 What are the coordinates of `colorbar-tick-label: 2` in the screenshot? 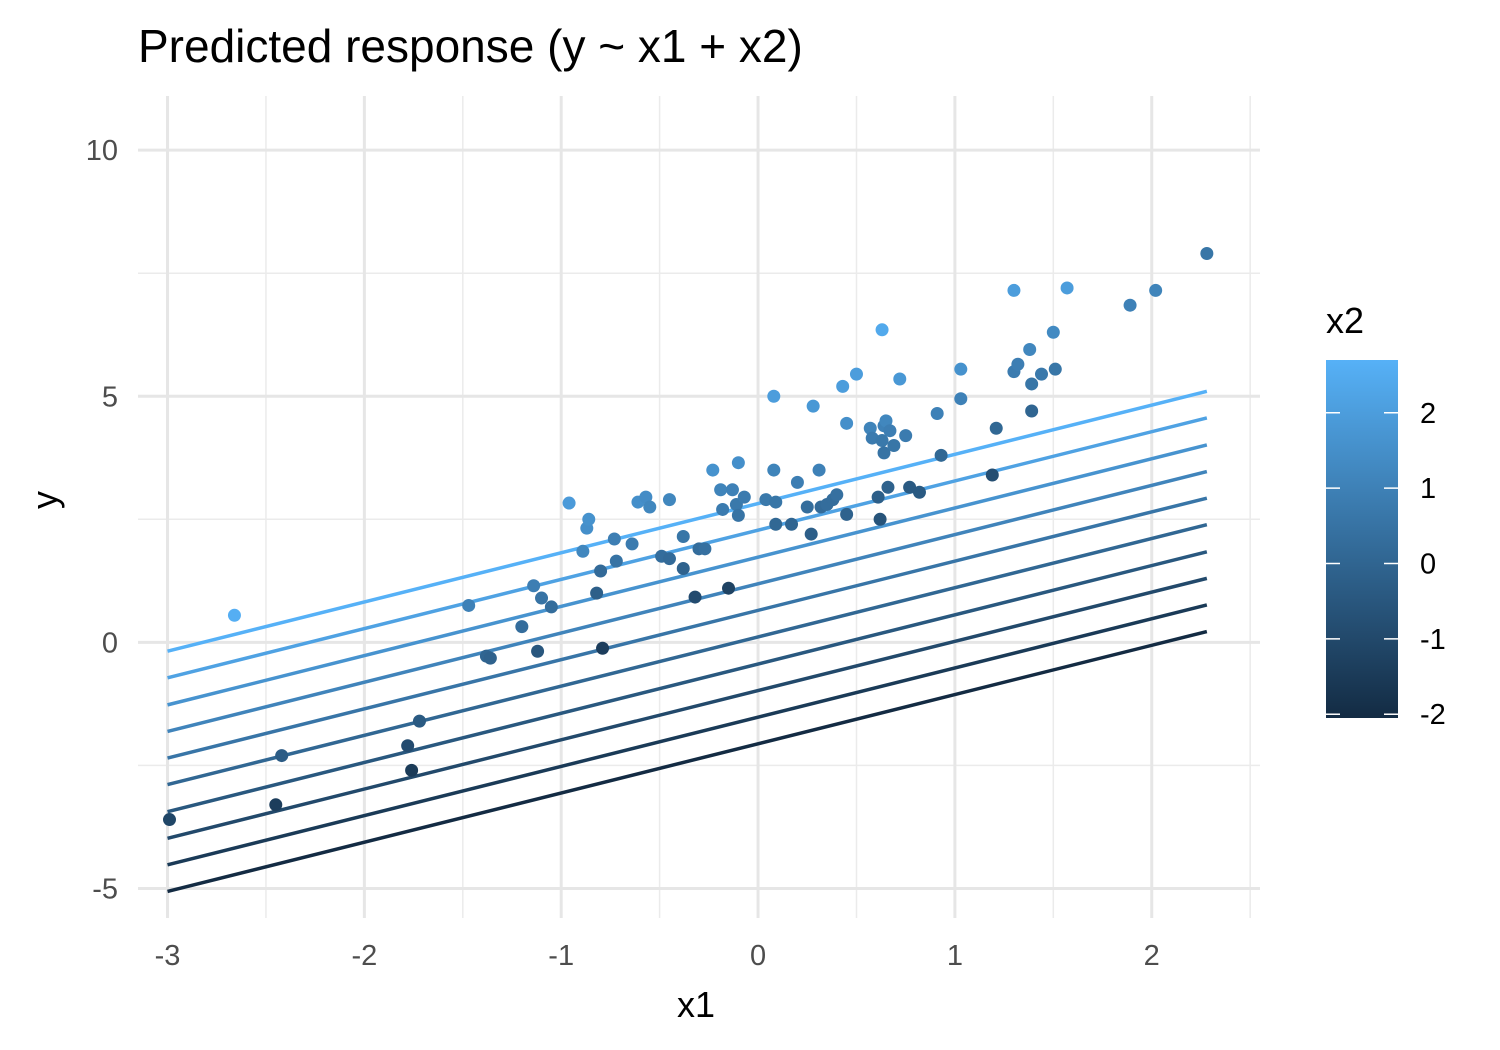 It's located at (1428, 414).